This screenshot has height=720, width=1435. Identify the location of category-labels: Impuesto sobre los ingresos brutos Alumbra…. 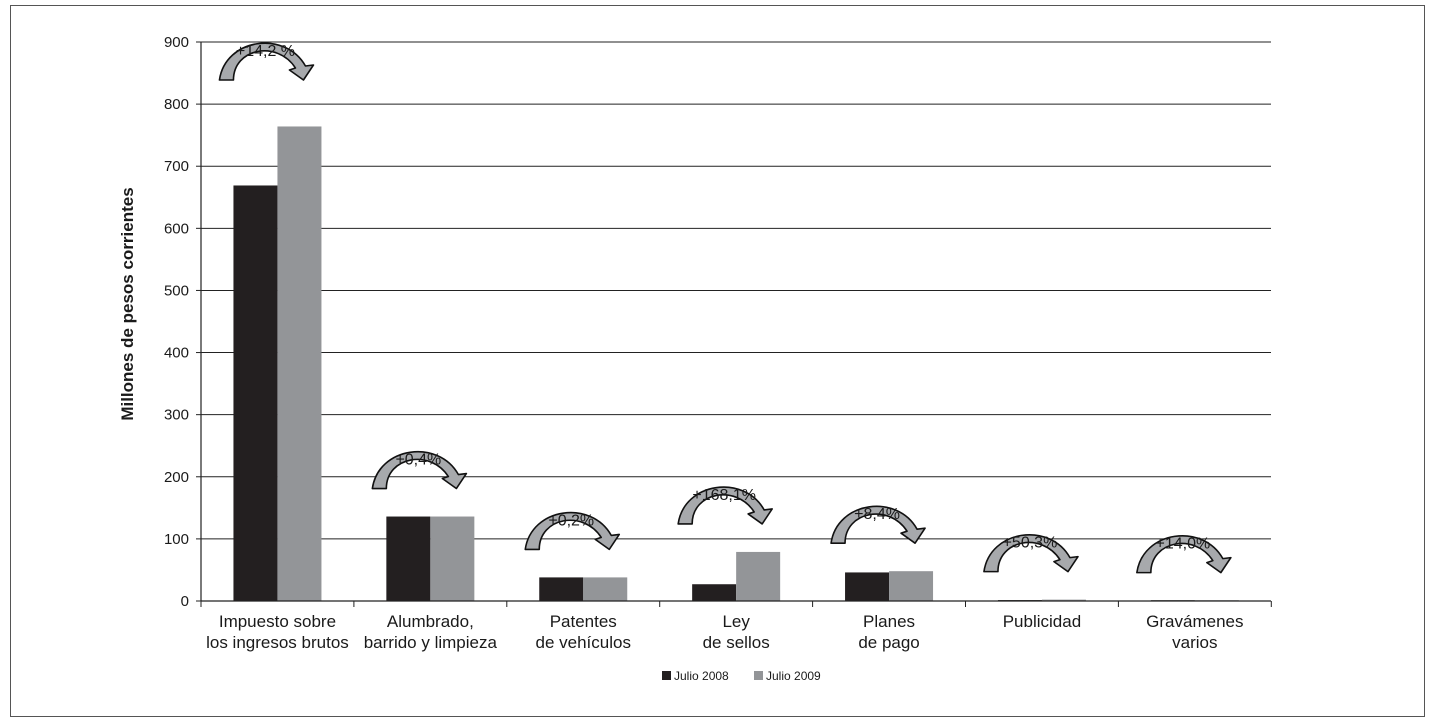
(724, 632).